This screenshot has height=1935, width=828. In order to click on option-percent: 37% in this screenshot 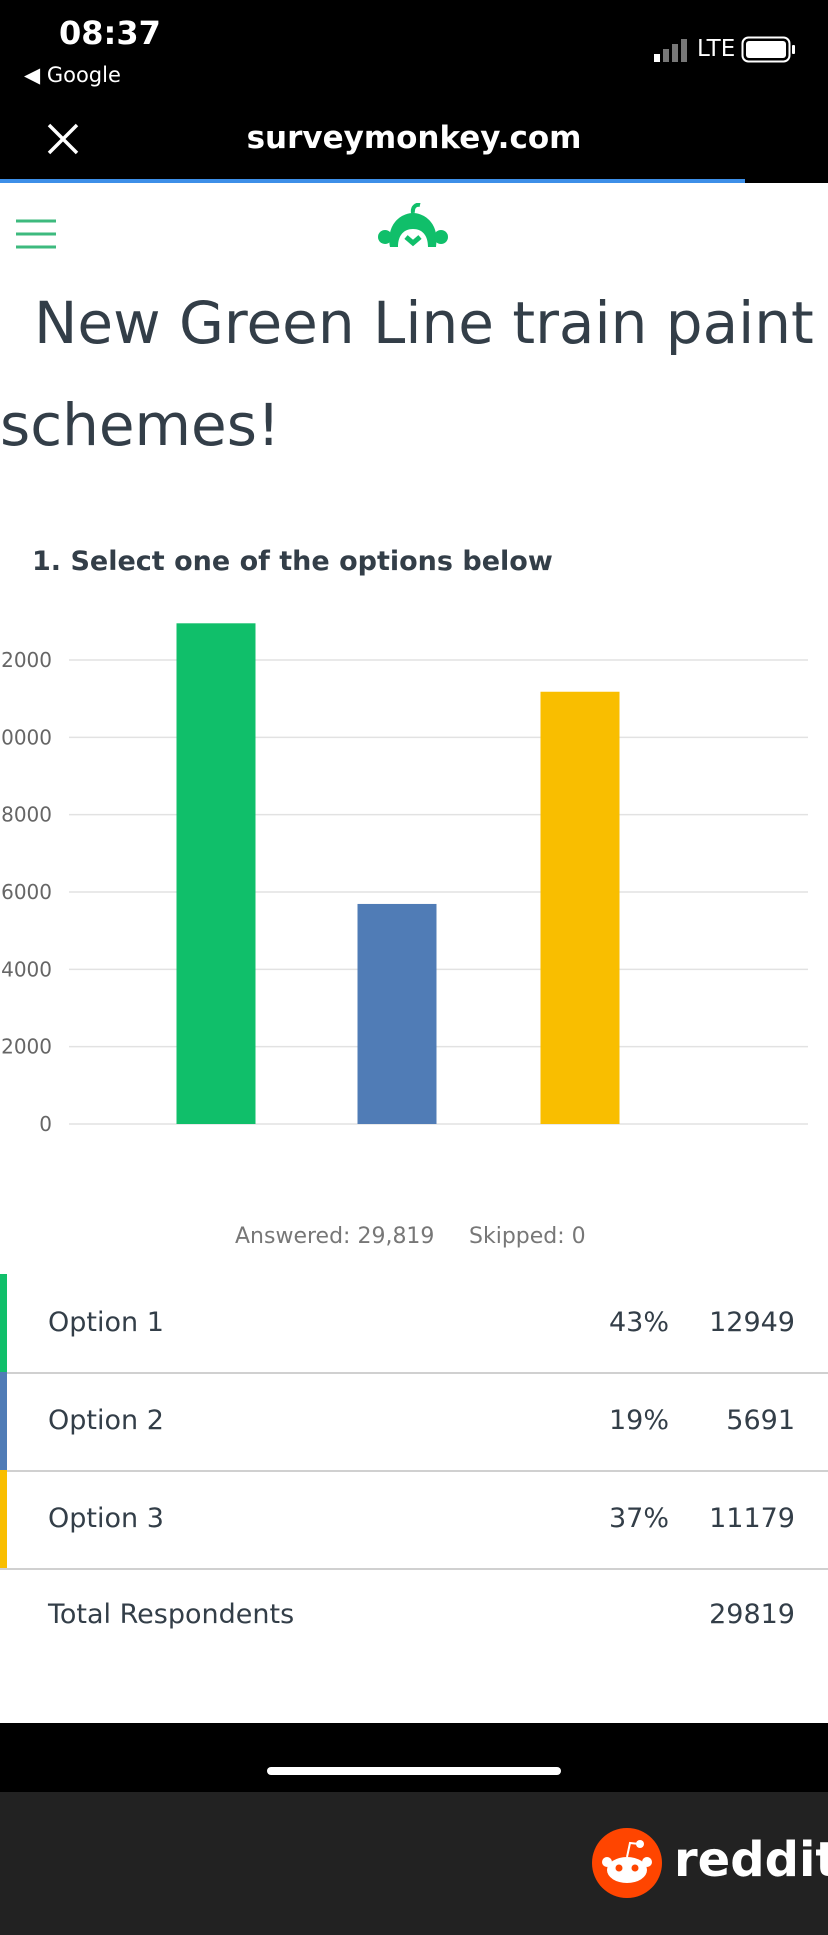, I will do `click(638, 1518)`.